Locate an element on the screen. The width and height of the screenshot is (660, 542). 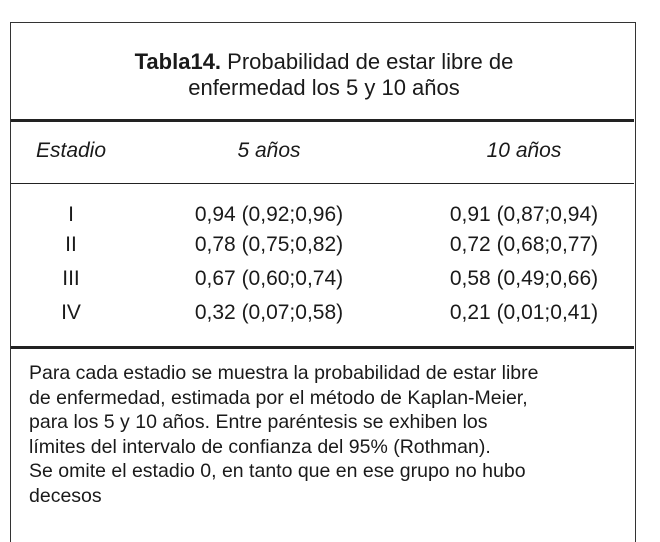
table-cell: III is located at coordinates (71, 278).